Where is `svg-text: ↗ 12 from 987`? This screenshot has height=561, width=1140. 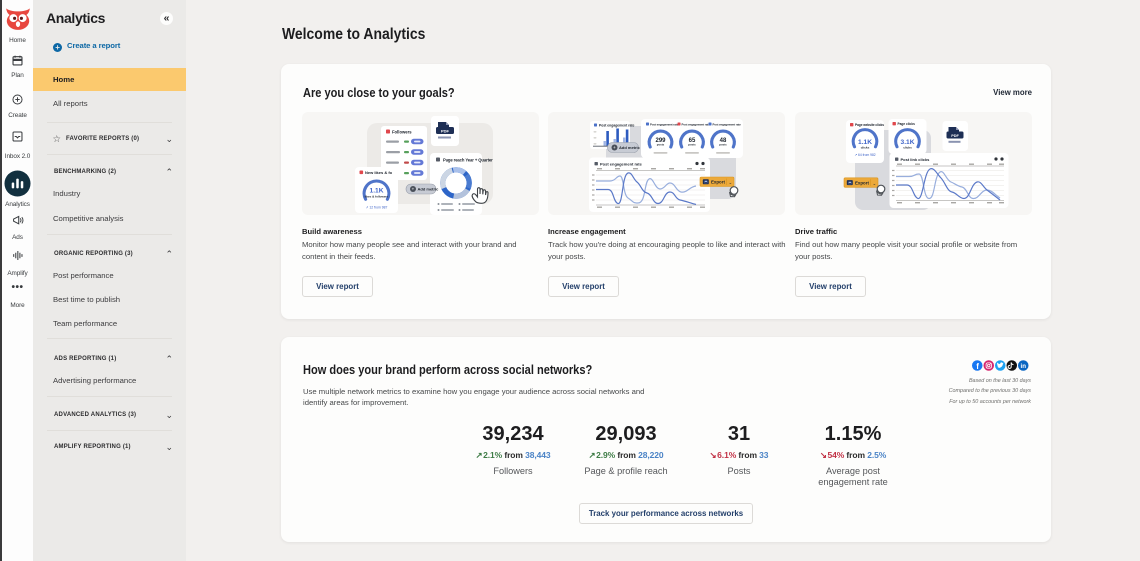
svg-text: ↗ 12 from 987 is located at coordinates (377, 208).